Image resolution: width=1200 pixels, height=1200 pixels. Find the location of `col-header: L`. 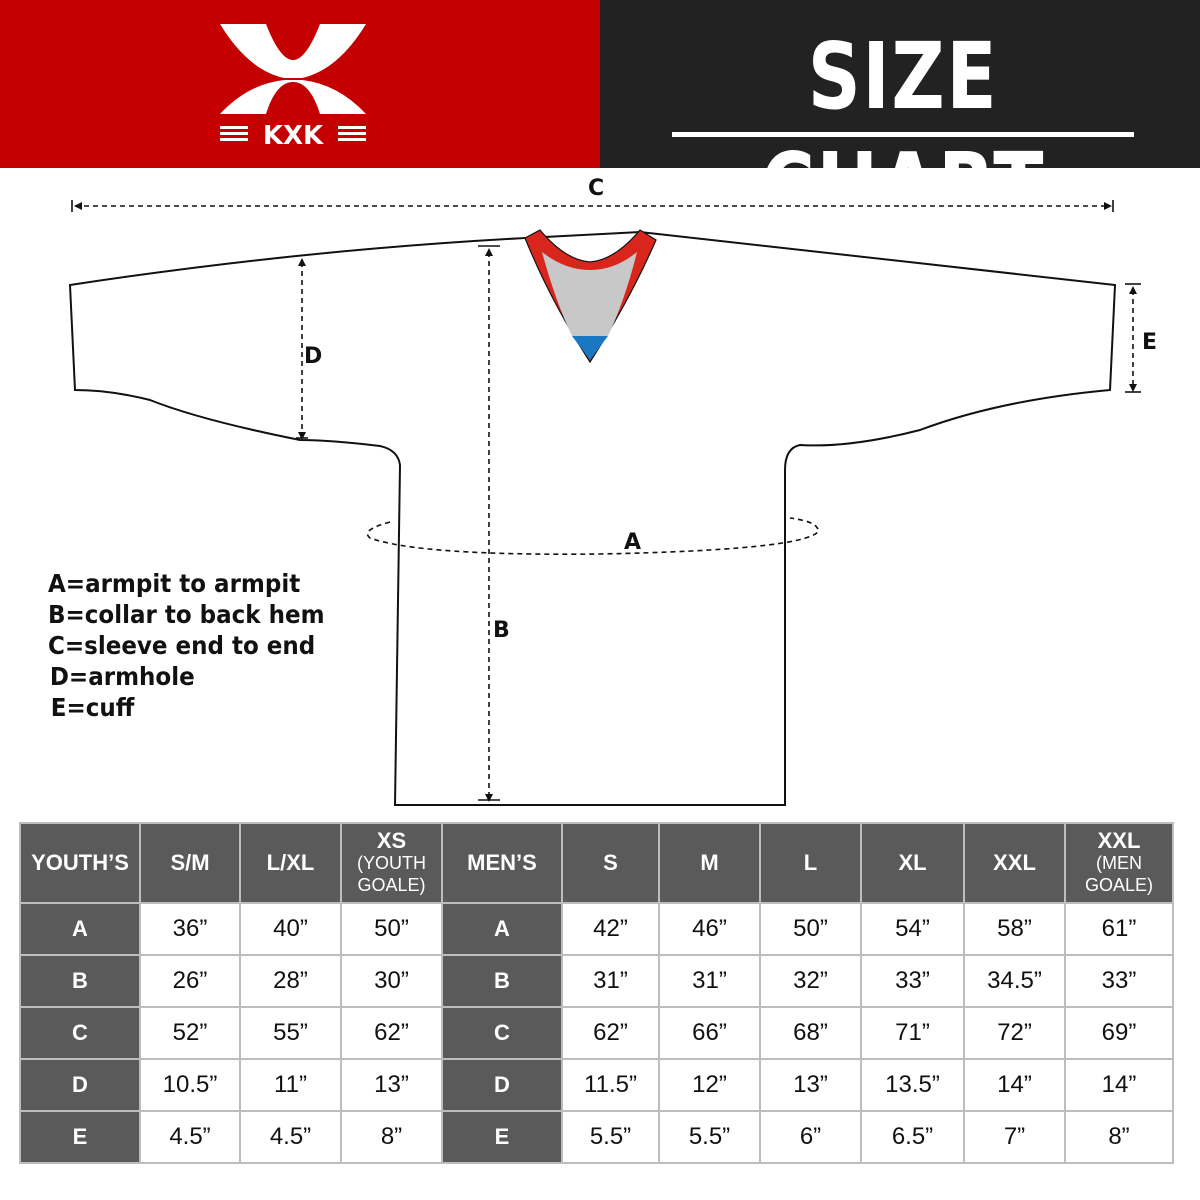

col-header: L is located at coordinates (810, 863).